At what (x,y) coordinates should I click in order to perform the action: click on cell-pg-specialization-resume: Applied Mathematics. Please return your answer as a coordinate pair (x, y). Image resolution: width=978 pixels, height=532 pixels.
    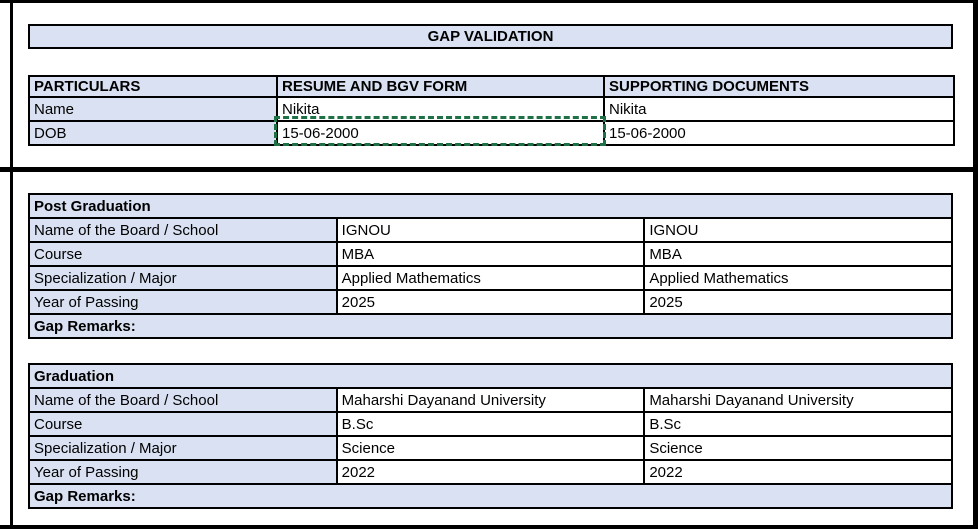
    Looking at the image, I should click on (490, 278).